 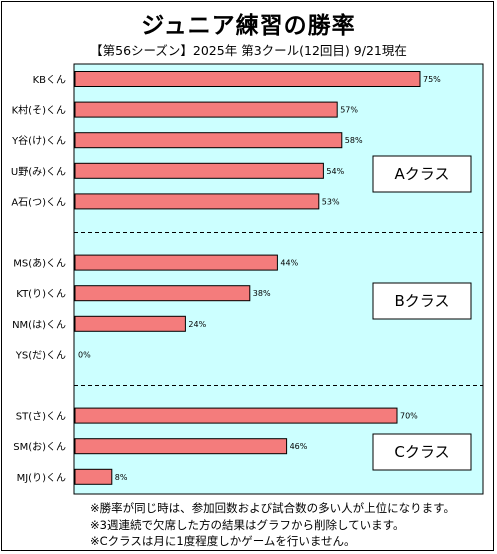 What do you see at coordinates (331, 201) in the screenshot?
I see `value-label: 53%` at bounding box center [331, 201].